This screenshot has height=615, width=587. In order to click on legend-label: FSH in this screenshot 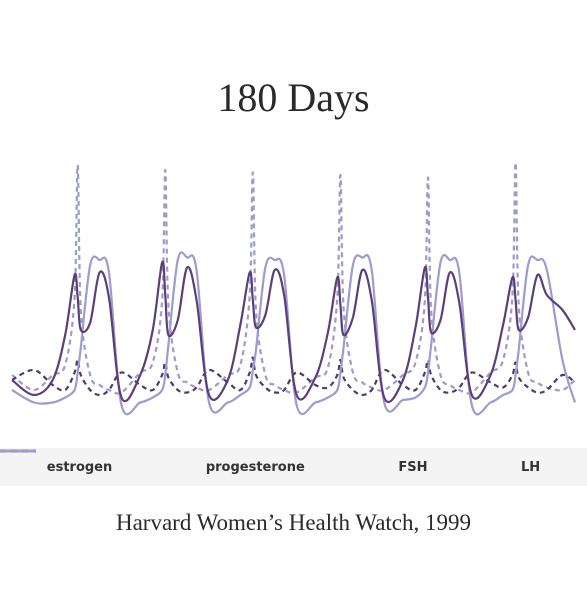, I will do `click(413, 467)`.